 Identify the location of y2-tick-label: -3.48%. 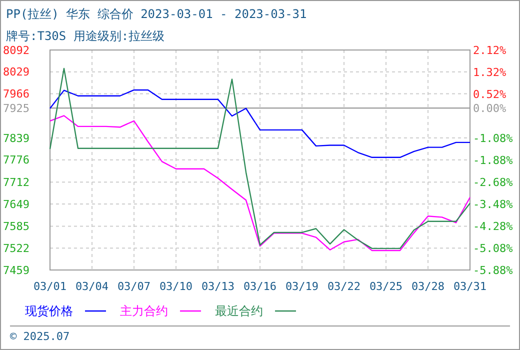
(493, 204).